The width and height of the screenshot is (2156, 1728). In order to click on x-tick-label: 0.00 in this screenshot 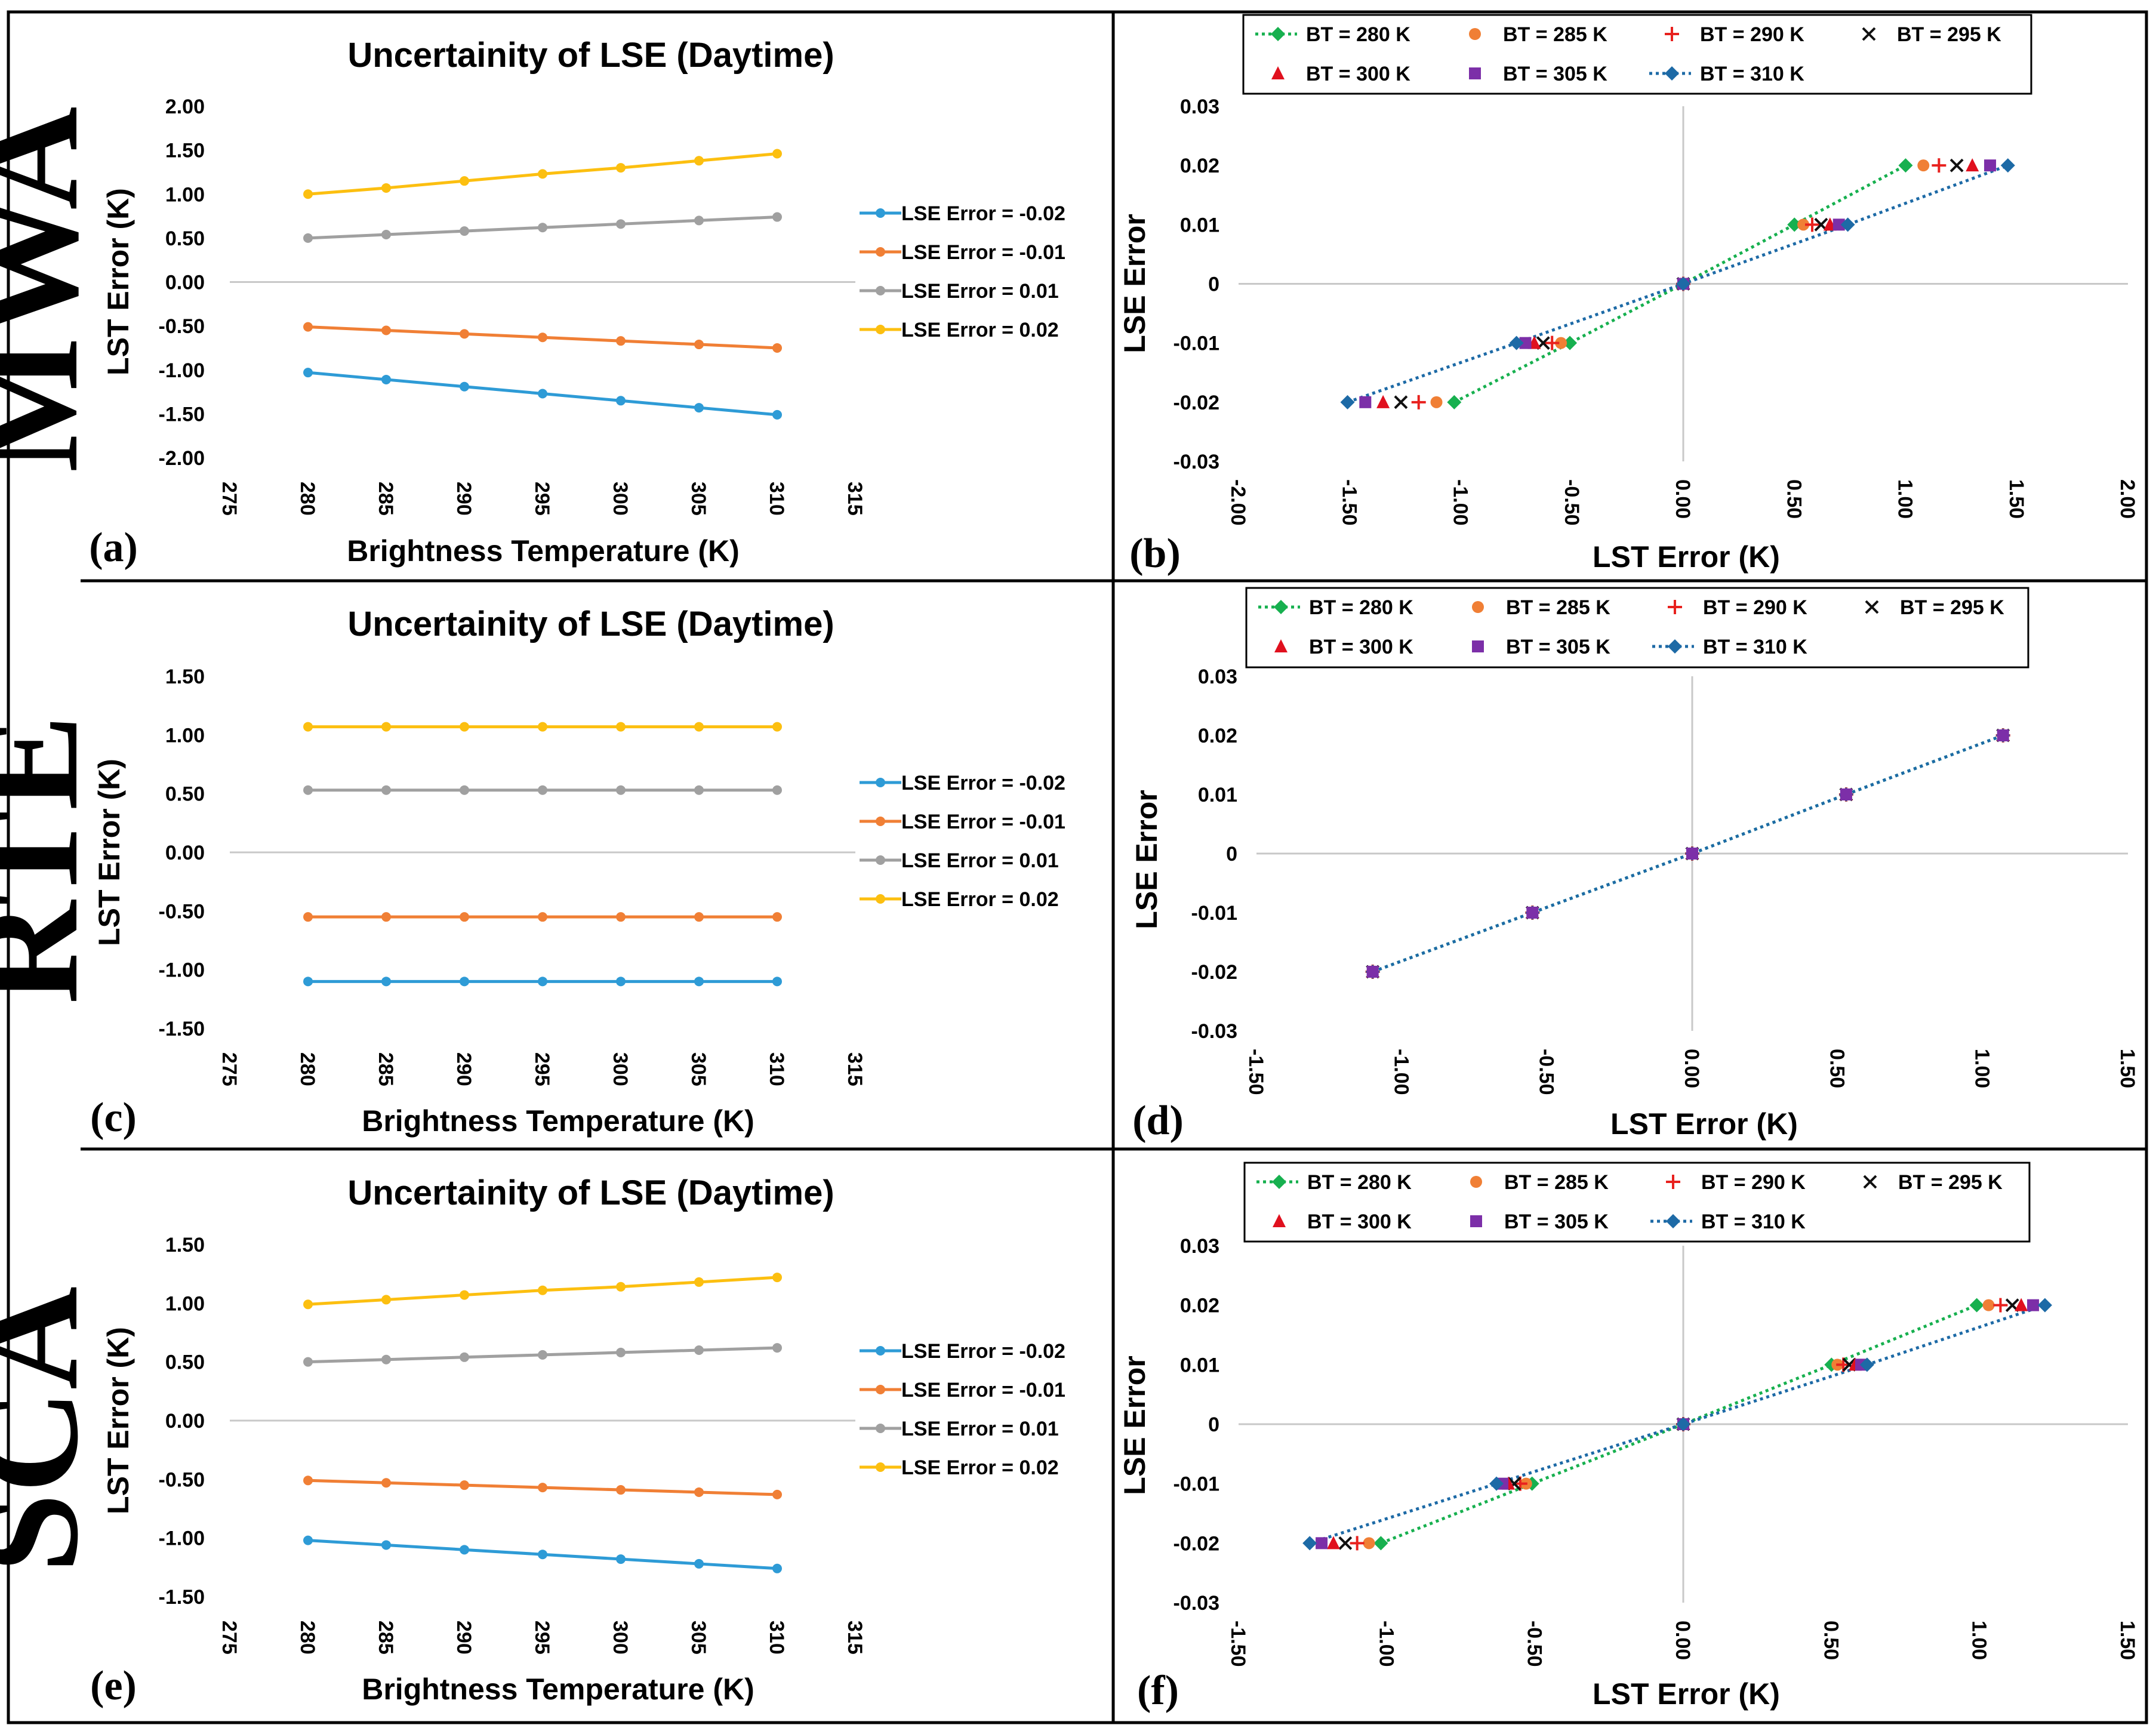, I will do `click(1682, 1640)`.